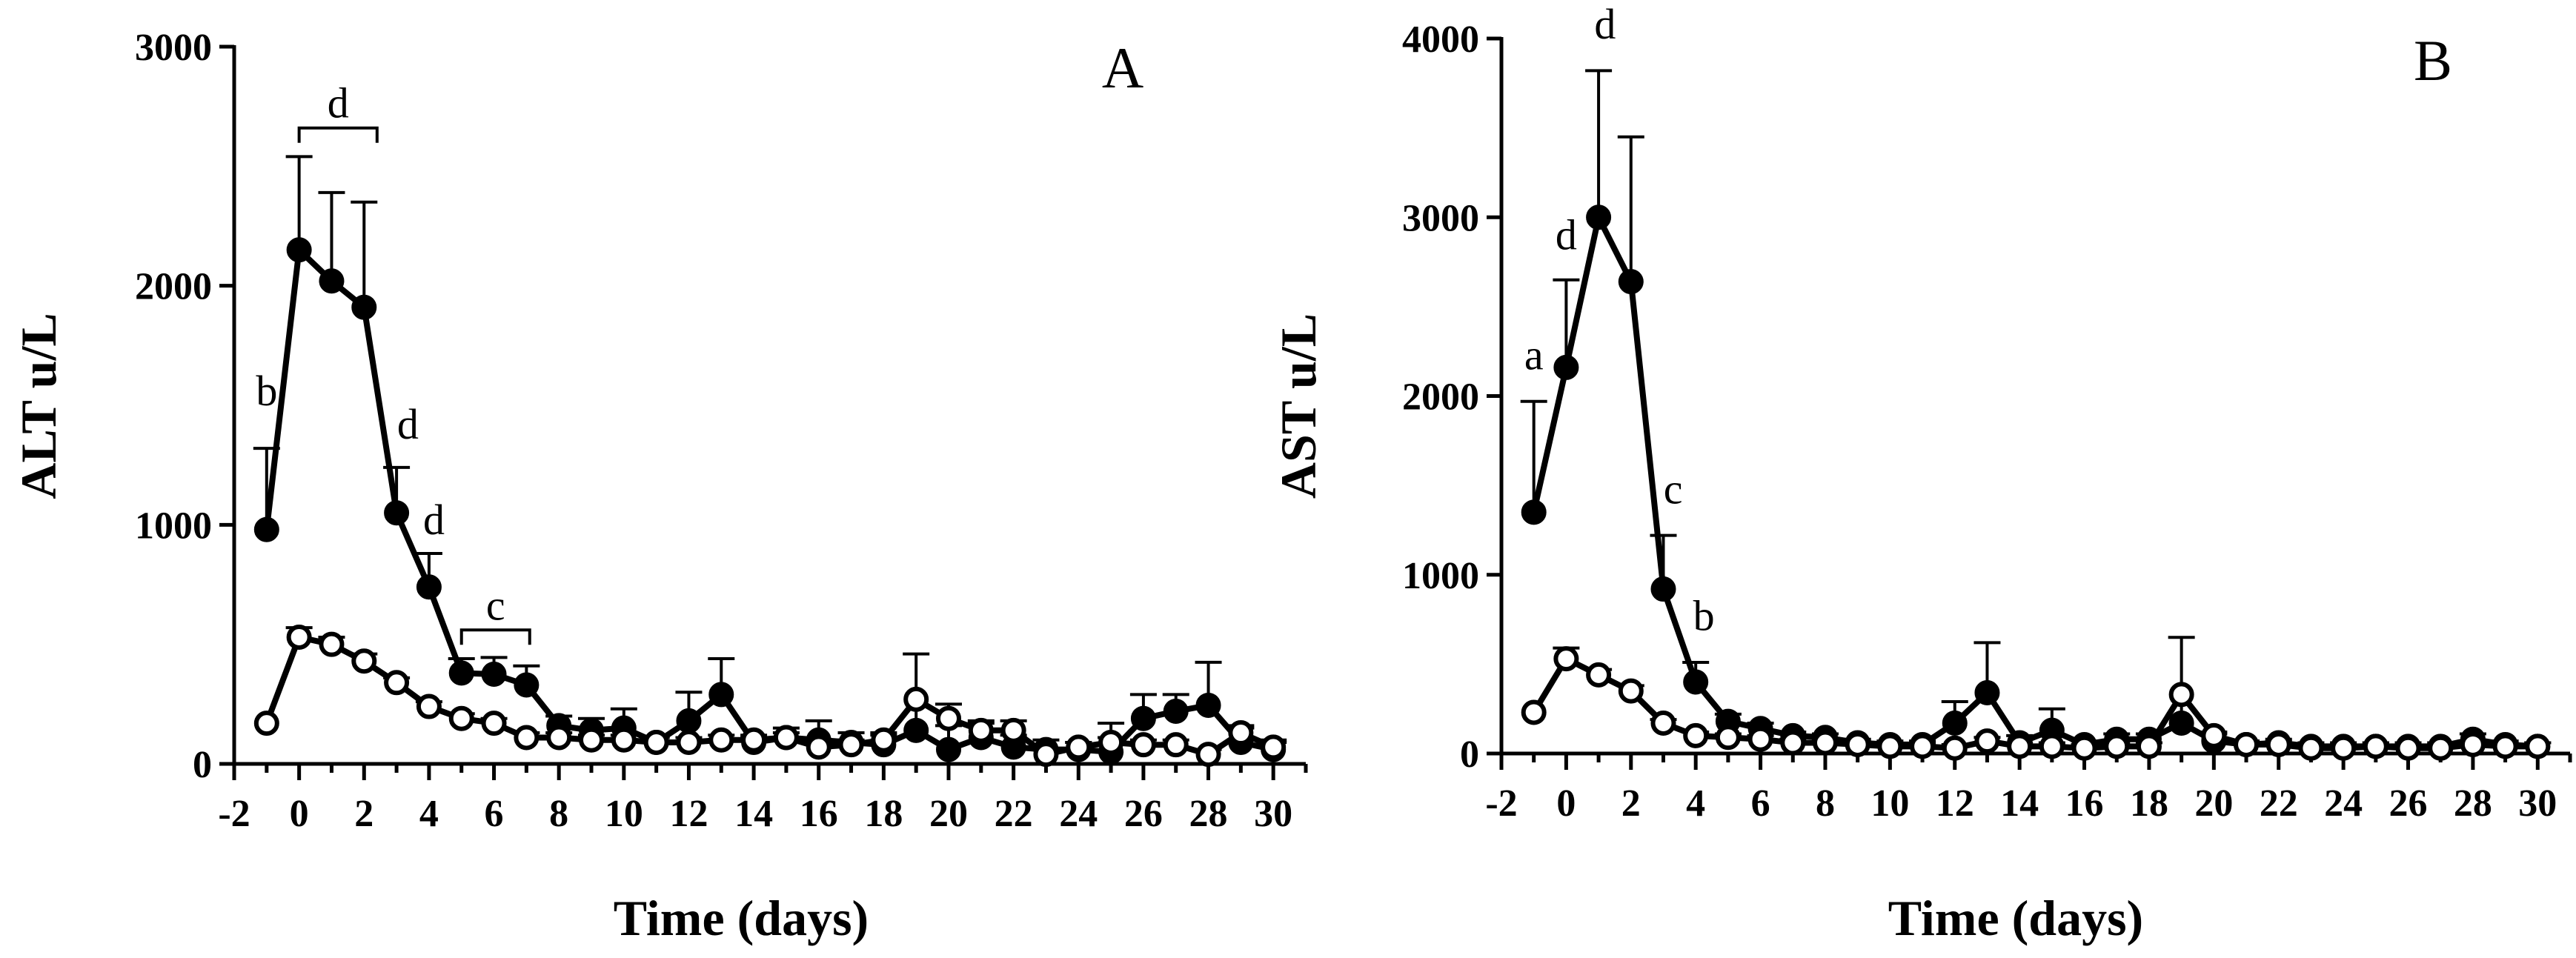 The image size is (2576, 958). What do you see at coordinates (338, 103) in the screenshot?
I see `bracket-label: d` at bounding box center [338, 103].